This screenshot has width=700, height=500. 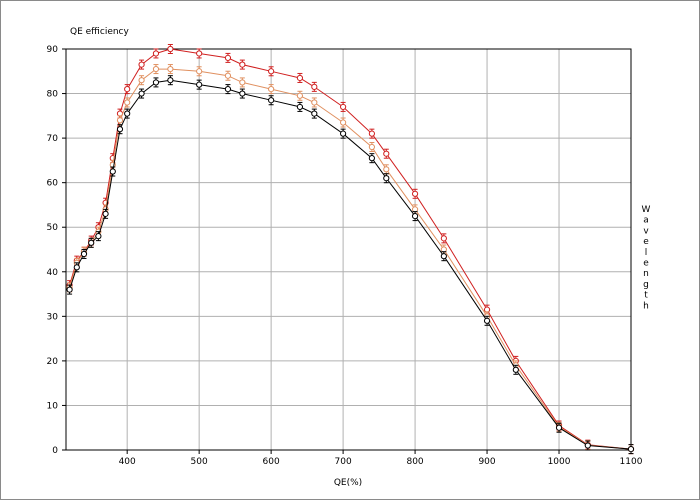 I want to click on y-tick-label: 90, so click(x=53, y=50).